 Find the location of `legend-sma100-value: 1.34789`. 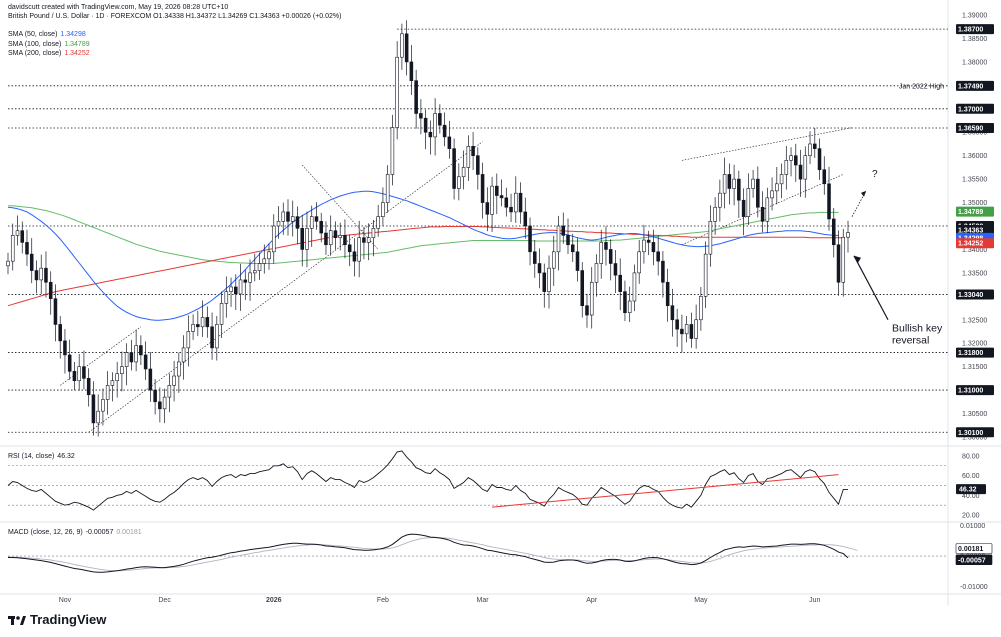

legend-sma100-value: 1.34789 is located at coordinates (77, 44).